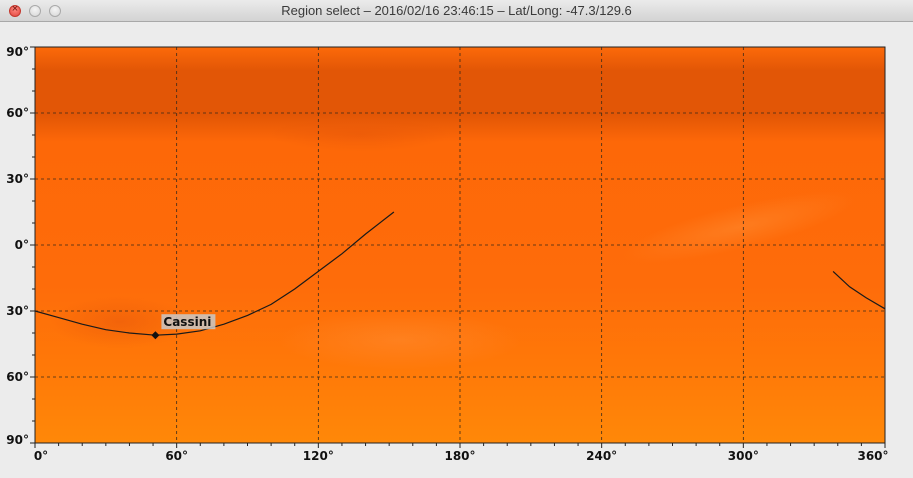 The width and height of the screenshot is (913, 478). Describe the element at coordinates (55, 11) in the screenshot. I see `zoom-icon` at that location.